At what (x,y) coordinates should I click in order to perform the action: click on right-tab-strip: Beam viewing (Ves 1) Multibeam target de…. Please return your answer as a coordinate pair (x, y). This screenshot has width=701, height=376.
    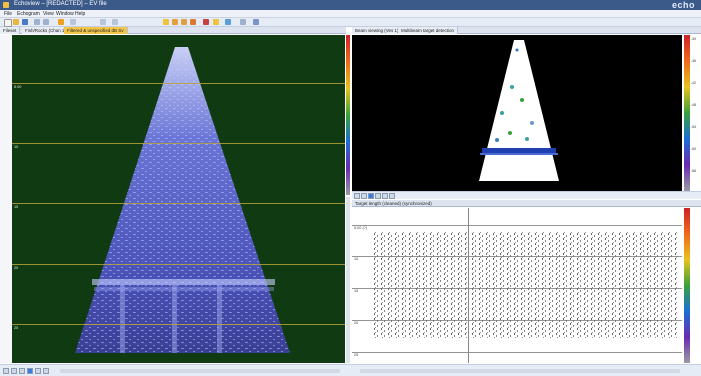
    Looking at the image, I should click on (526, 30).